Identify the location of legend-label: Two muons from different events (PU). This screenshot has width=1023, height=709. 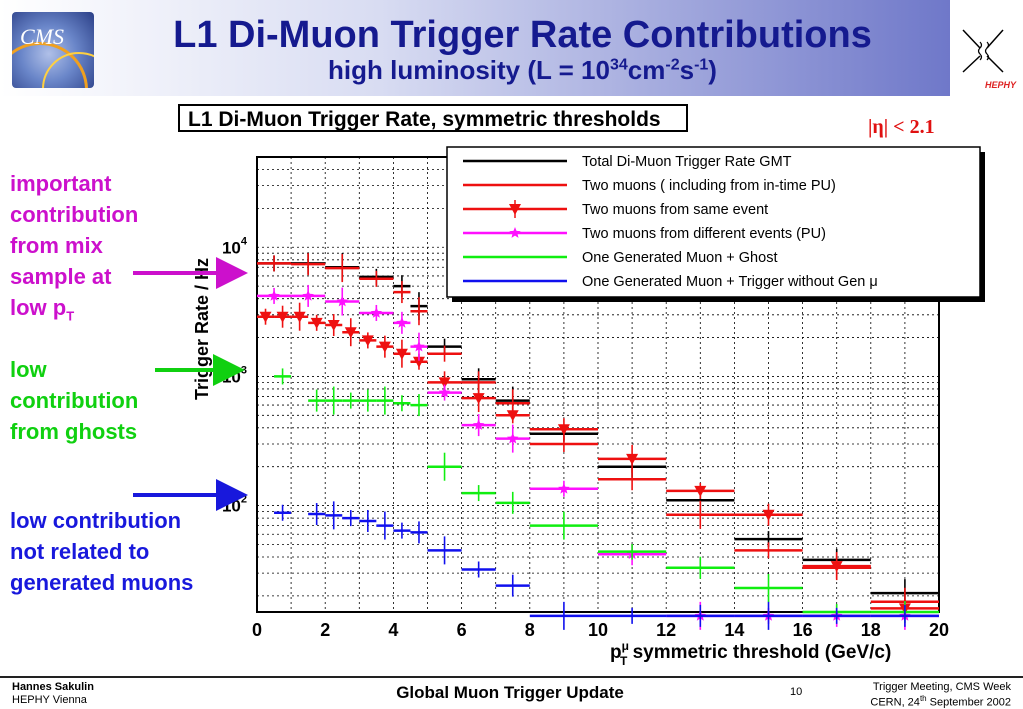
(704, 234).